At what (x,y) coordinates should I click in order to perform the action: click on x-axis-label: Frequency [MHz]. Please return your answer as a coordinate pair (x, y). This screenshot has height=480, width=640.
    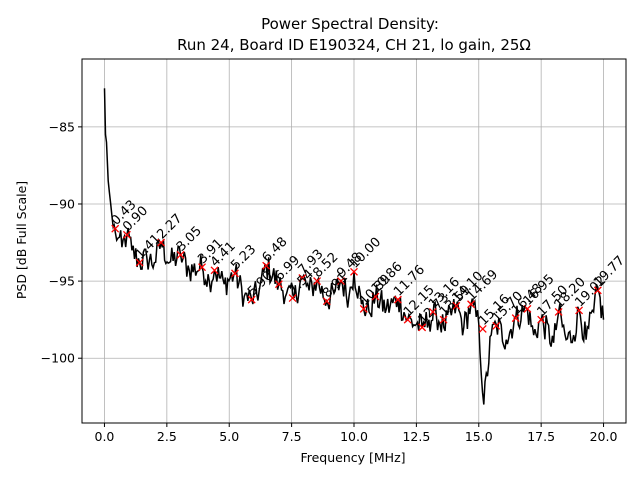
    Looking at the image, I should click on (352, 457).